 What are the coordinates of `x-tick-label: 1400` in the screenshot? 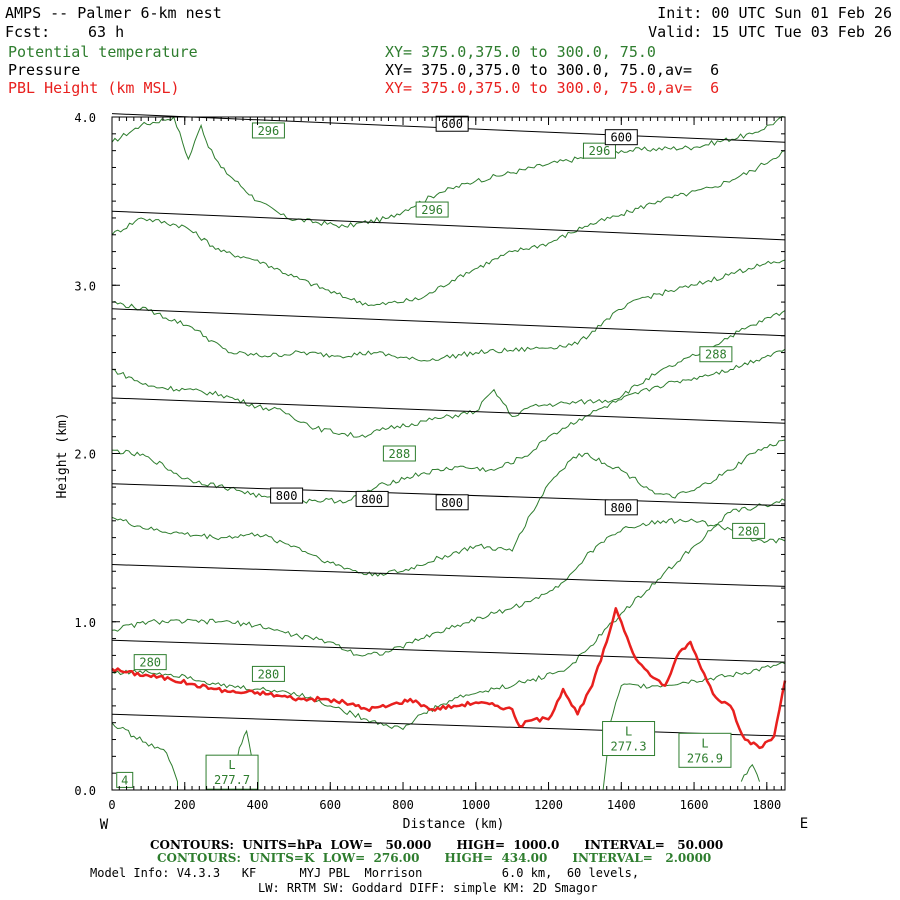 It's located at (621, 805).